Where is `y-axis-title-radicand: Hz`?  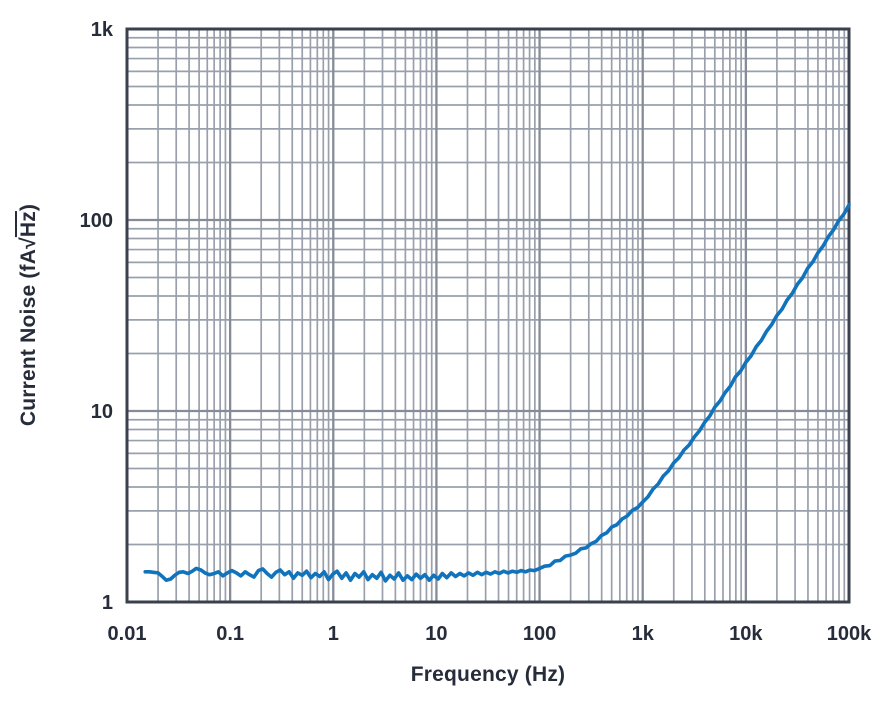 y-axis-title-radicand: Hz is located at coordinates (28, 224).